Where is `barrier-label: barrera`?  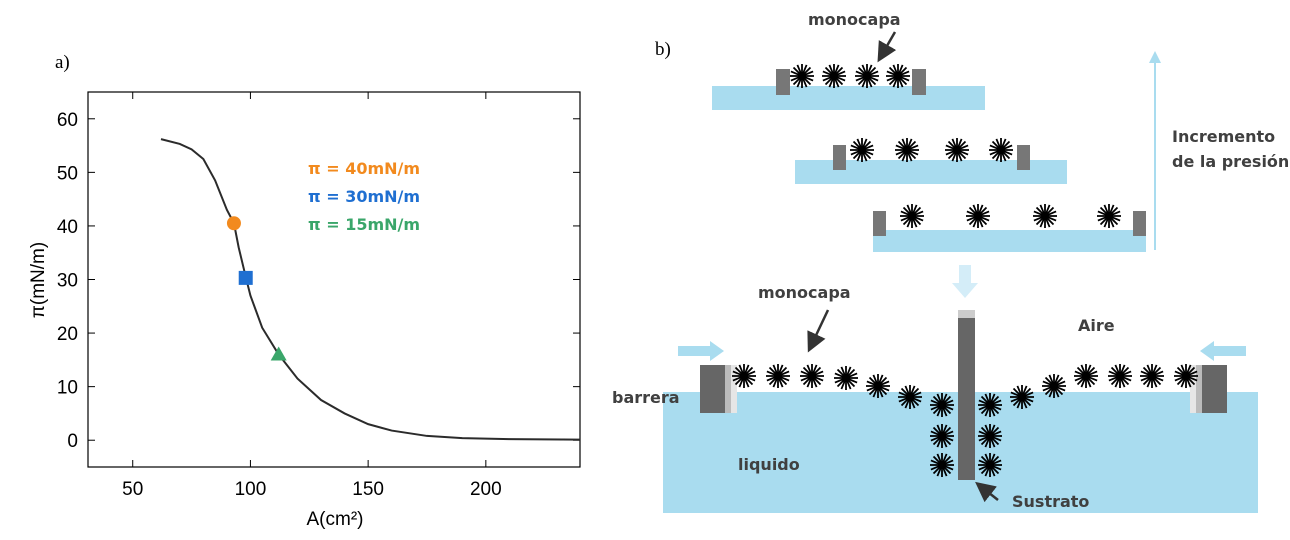
barrier-label: barrera is located at coordinates (646, 397).